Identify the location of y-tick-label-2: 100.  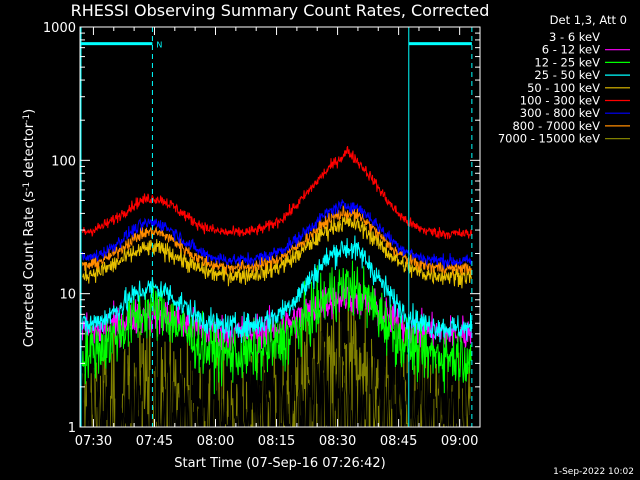
(63, 161).